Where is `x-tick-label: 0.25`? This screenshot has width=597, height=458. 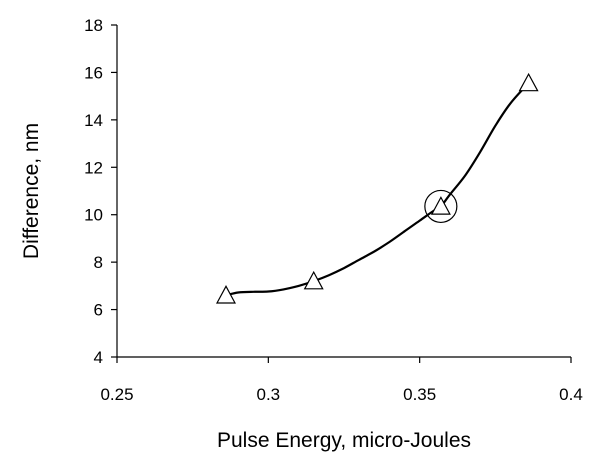
x-tick-label: 0.25 is located at coordinates (116, 394).